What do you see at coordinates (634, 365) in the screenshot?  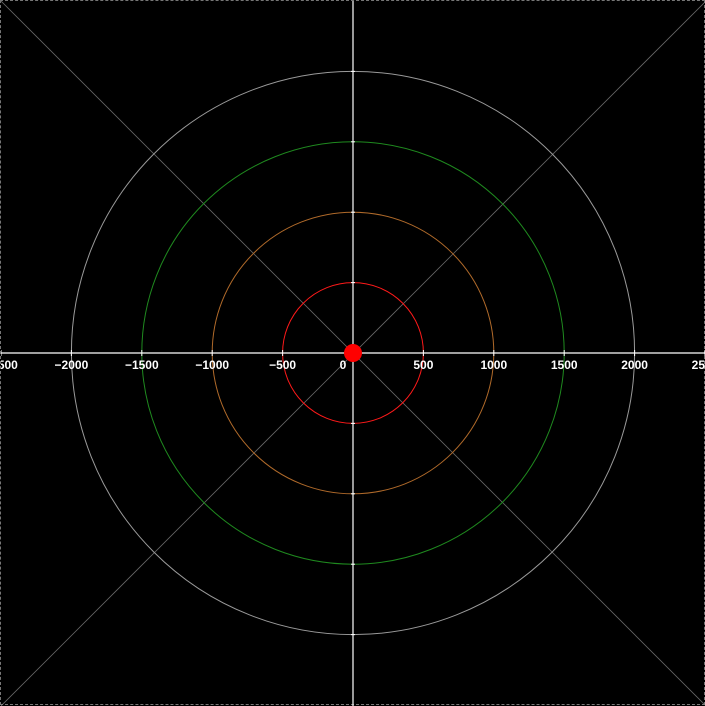 I see `x-tick-label: 2000` at bounding box center [634, 365].